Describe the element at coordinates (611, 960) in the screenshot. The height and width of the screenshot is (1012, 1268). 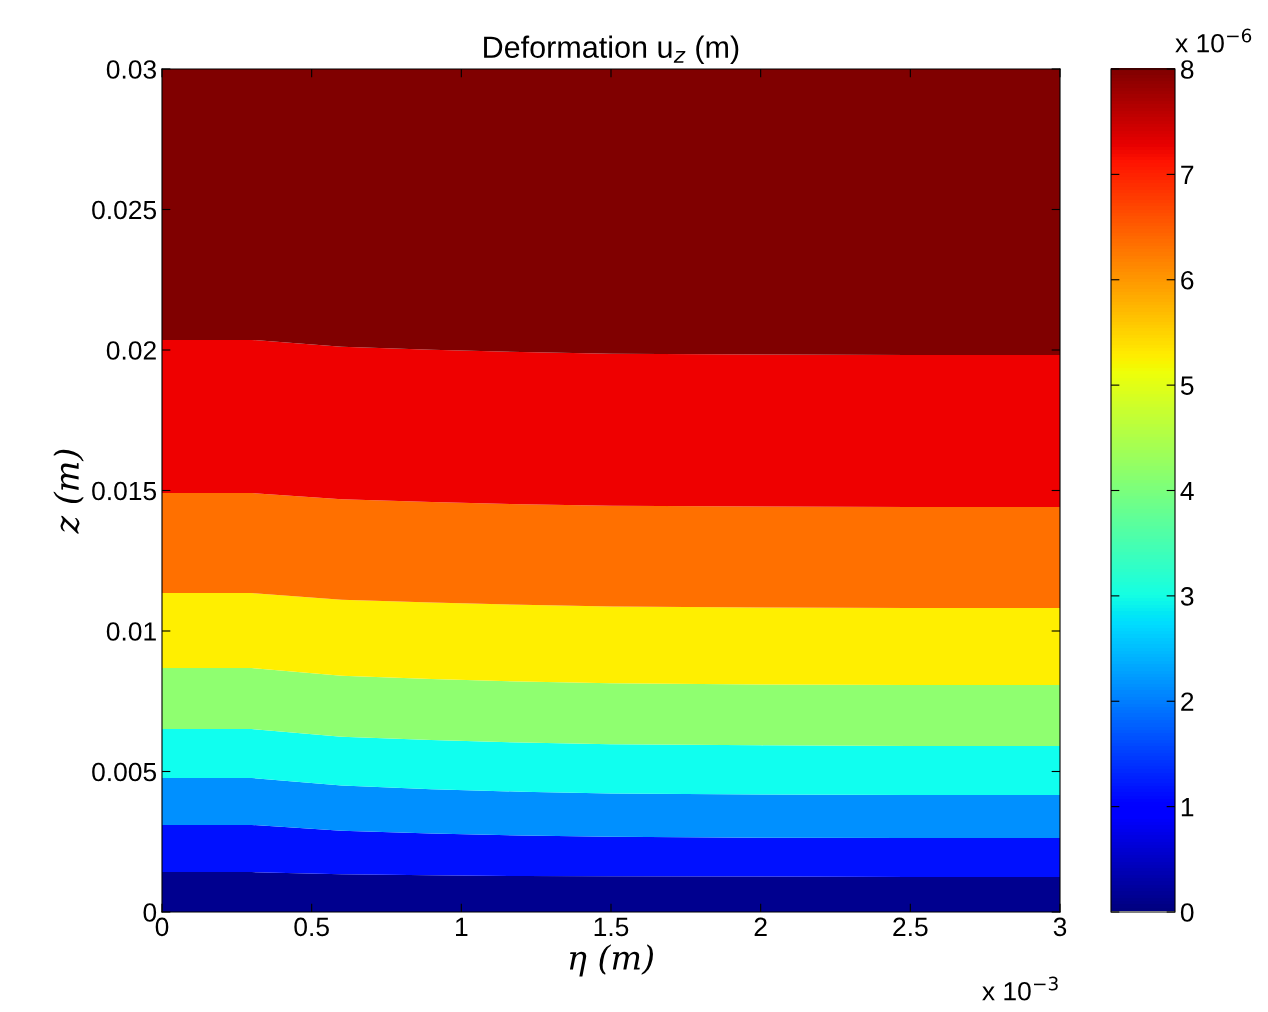
I see `x-axis-title: η (m)` at that location.